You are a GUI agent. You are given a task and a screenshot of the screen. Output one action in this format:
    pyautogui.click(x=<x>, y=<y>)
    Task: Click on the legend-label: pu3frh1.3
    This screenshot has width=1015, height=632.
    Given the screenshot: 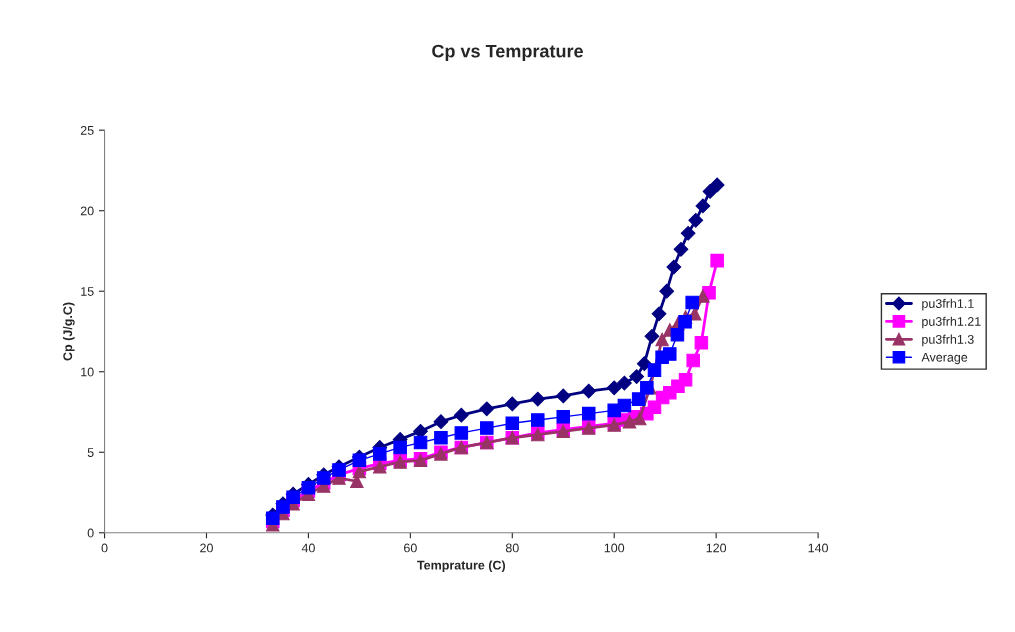 What is the action you would take?
    pyautogui.click(x=948, y=340)
    